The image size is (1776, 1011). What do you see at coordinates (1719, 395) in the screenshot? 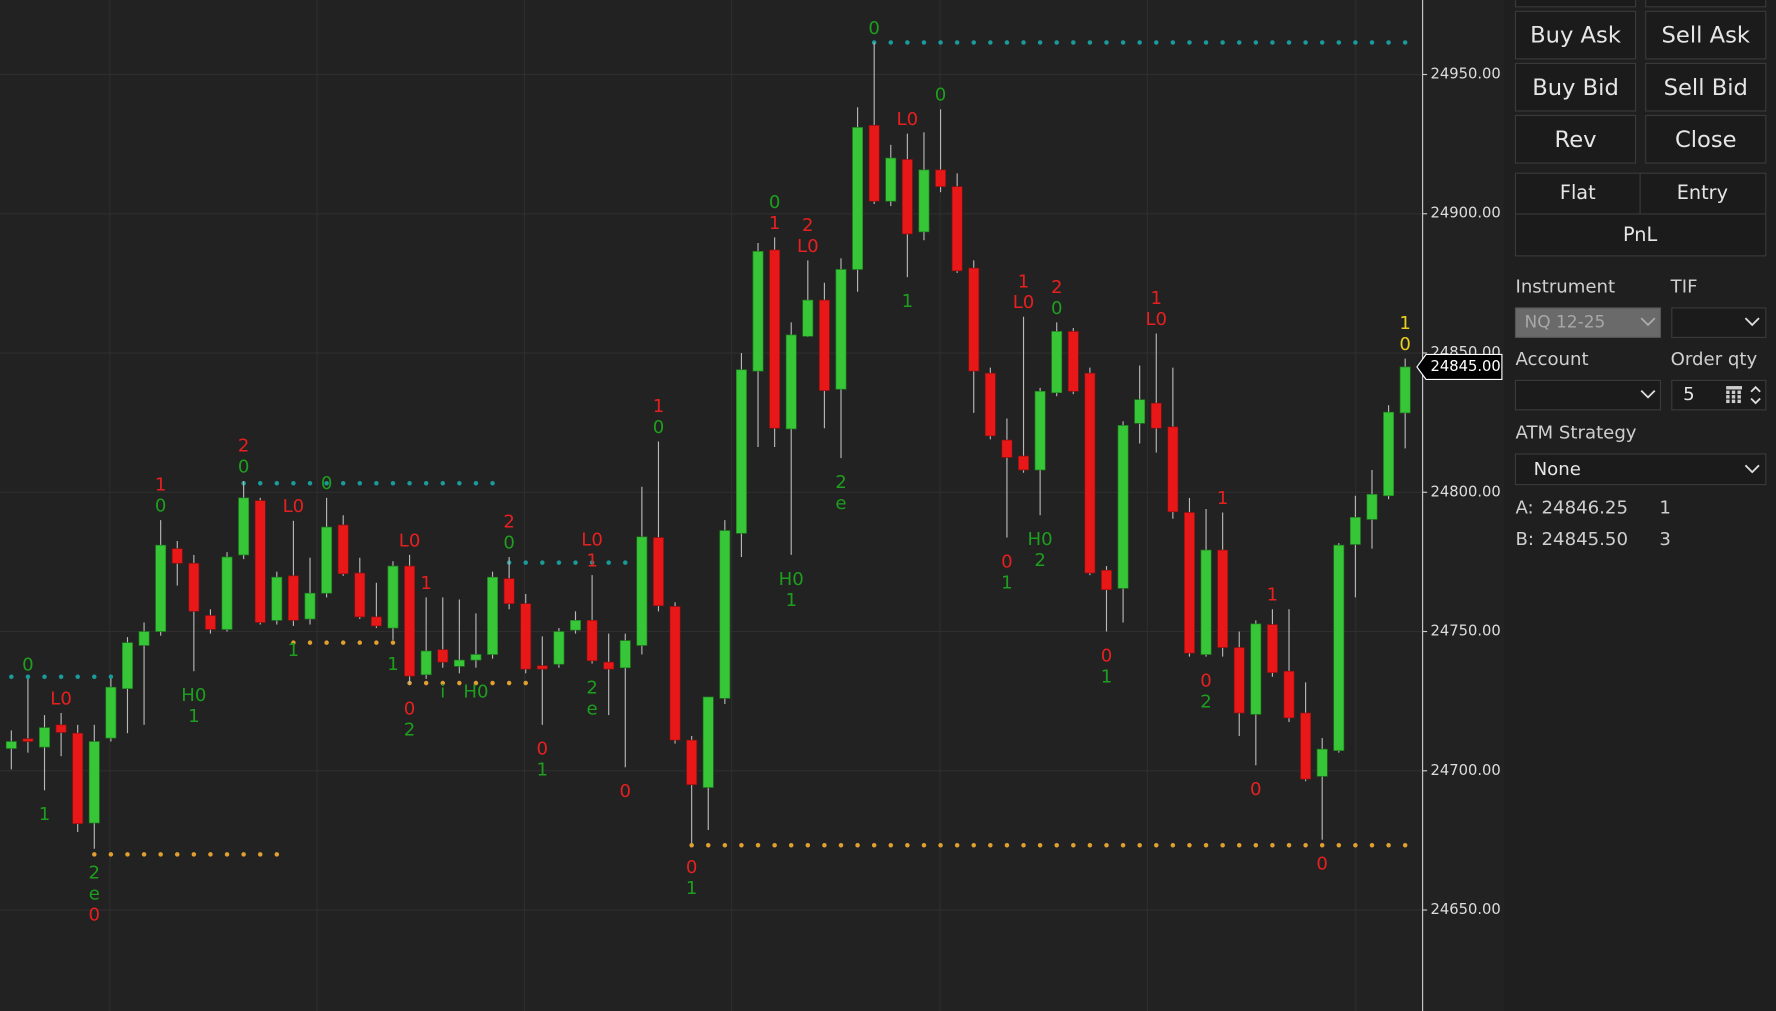
I see `order-qty-input: 5` at bounding box center [1719, 395].